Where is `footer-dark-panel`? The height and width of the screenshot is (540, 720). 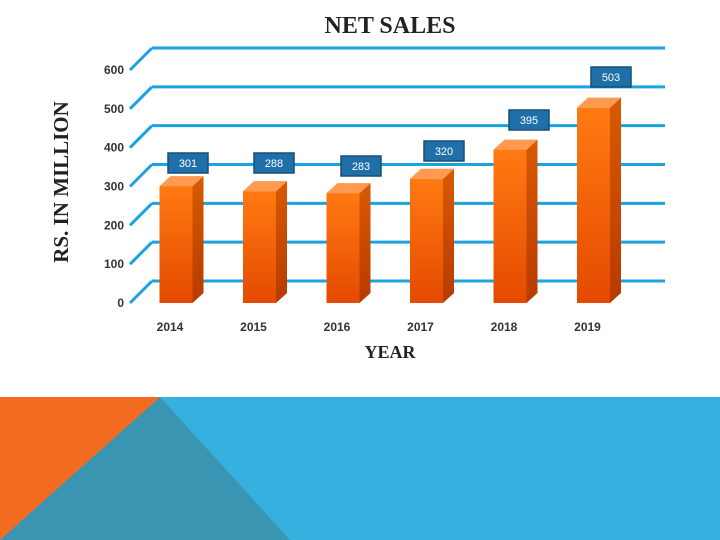 footer-dark-panel is located at coordinates (145, 468).